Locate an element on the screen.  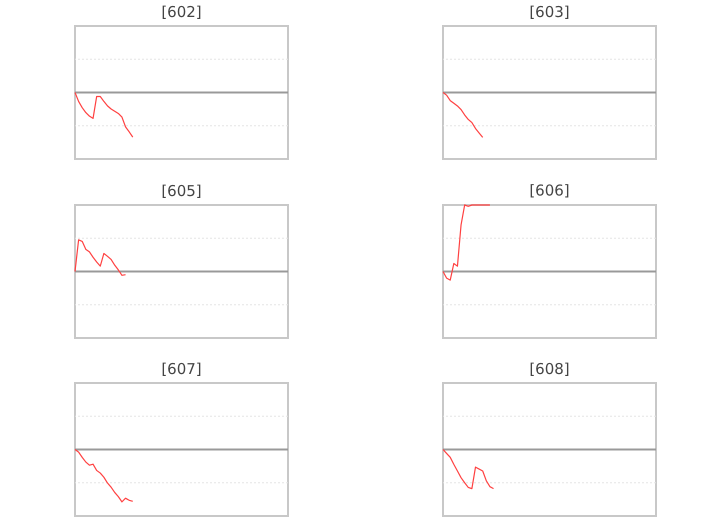
chart-title: [606] is located at coordinates (549, 190).